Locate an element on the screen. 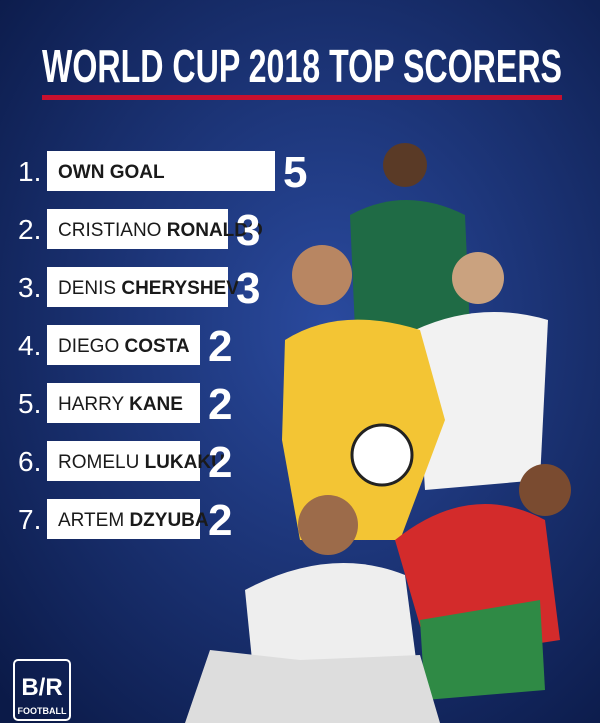 This screenshot has height=723, width=600. rank: 5. is located at coordinates (29, 403).